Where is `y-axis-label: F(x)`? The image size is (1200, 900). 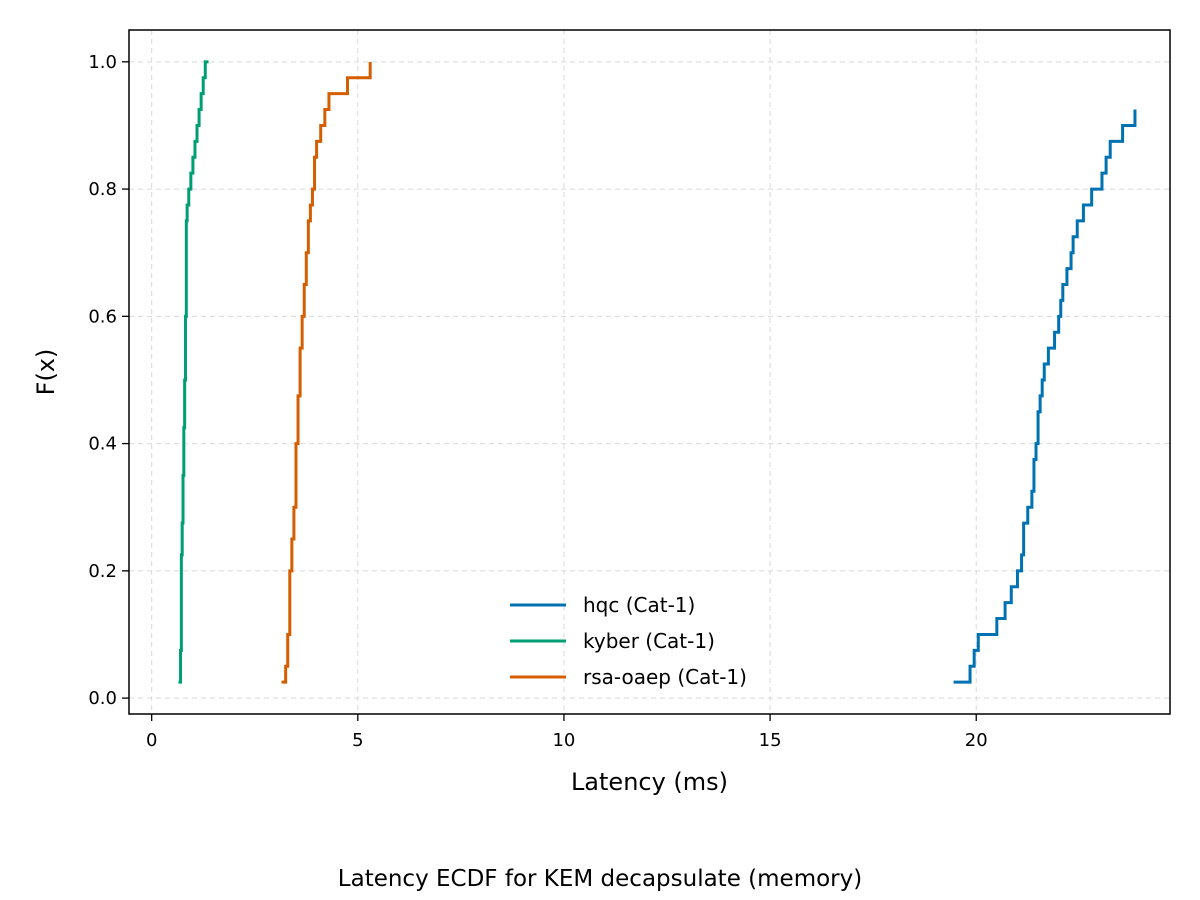
y-axis-label: F(x) is located at coordinates (46, 372).